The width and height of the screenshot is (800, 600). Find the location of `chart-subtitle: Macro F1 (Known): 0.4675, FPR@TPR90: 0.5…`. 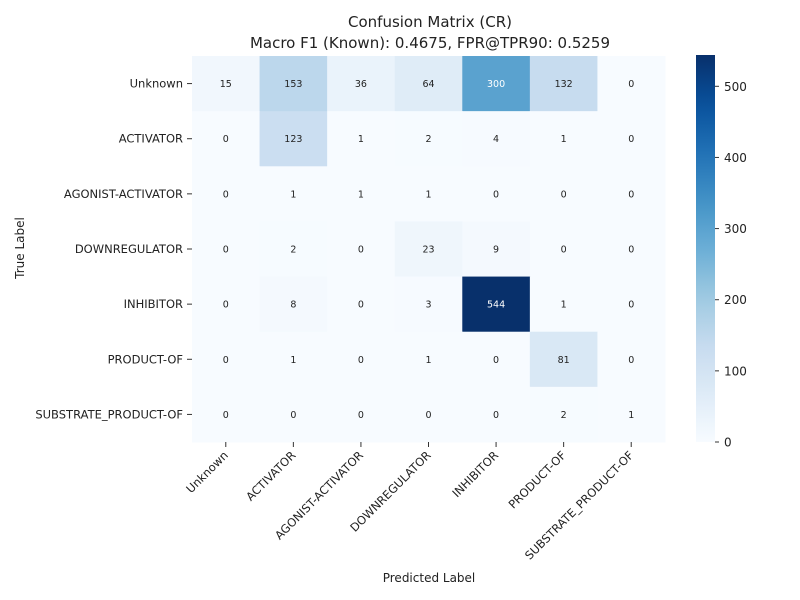

chart-subtitle: Macro F1 (Known): 0.4675, FPR@TPR90: 0.5… is located at coordinates (430, 43).